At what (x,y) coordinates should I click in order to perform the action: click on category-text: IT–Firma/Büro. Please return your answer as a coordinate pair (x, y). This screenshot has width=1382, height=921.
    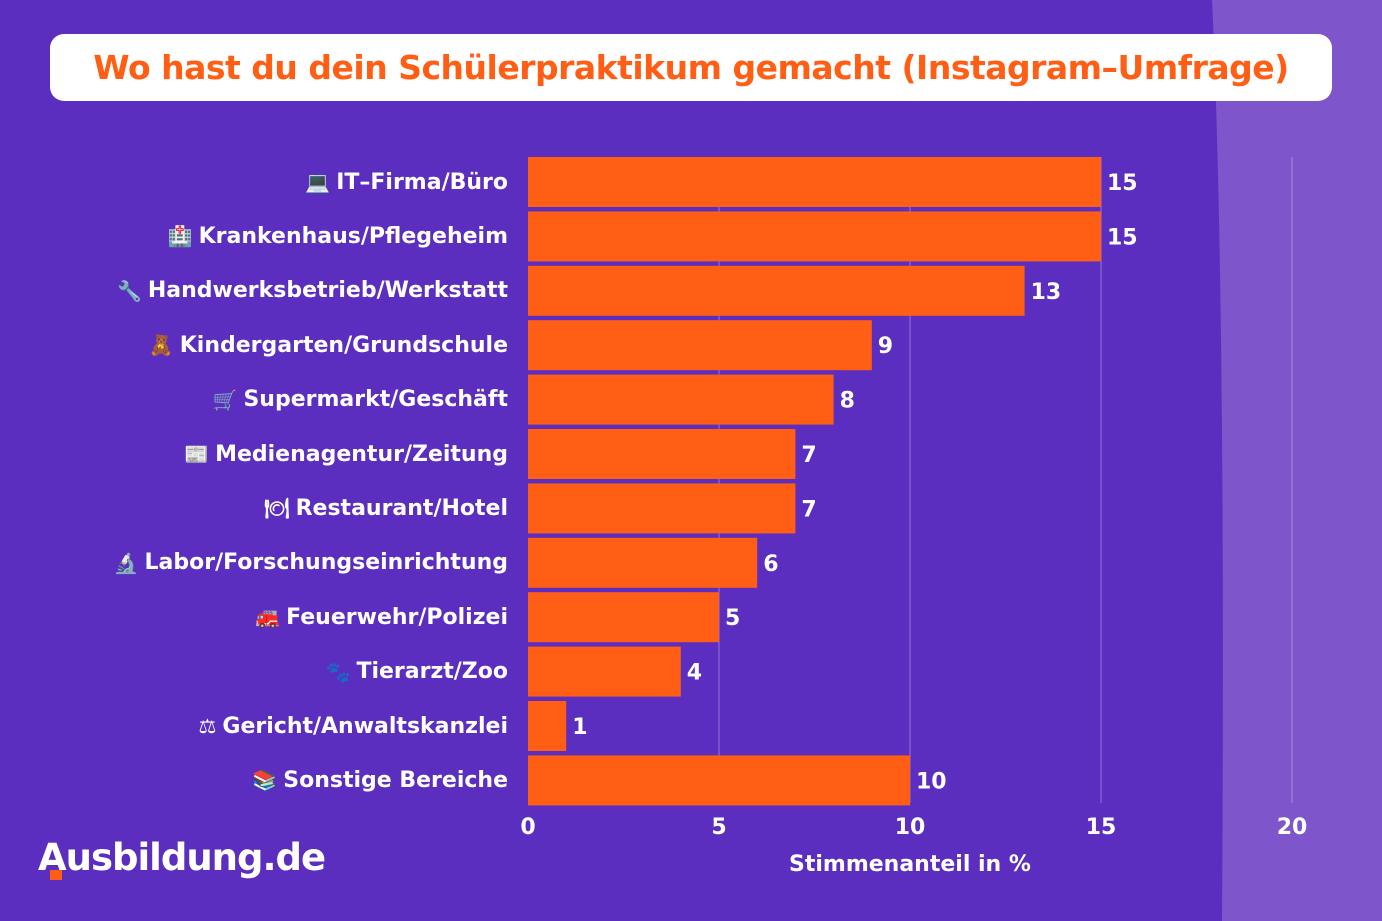
    Looking at the image, I should click on (422, 182).